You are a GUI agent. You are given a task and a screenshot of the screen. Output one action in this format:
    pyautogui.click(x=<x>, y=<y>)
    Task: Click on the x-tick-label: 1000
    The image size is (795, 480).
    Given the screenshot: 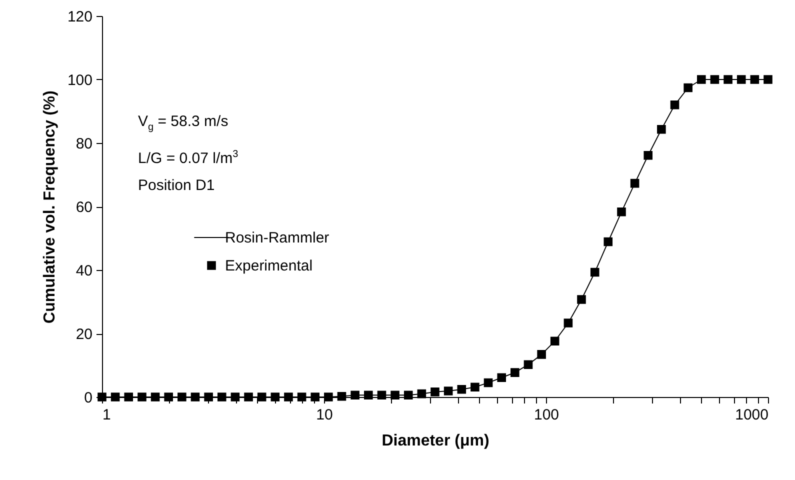 What is the action you would take?
    pyautogui.click(x=751, y=415)
    